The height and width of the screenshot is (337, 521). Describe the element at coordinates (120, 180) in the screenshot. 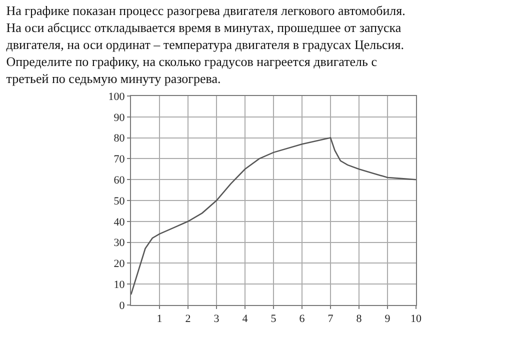

I see `y-tick-label: 60` at that location.